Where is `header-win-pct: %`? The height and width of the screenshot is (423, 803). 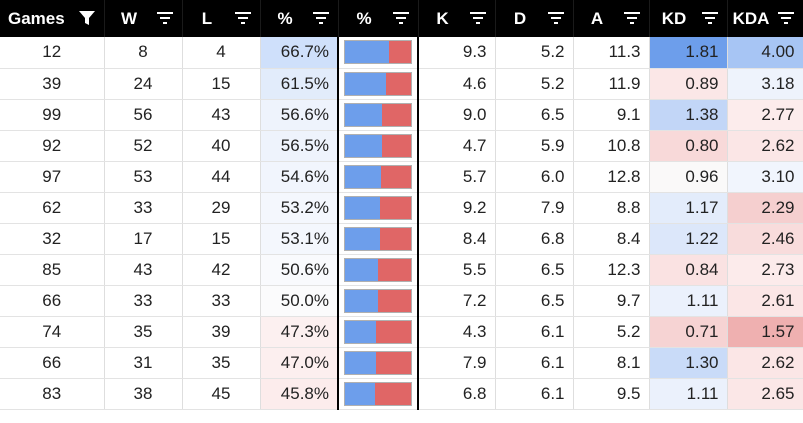
header-win-pct: % is located at coordinates (299, 18).